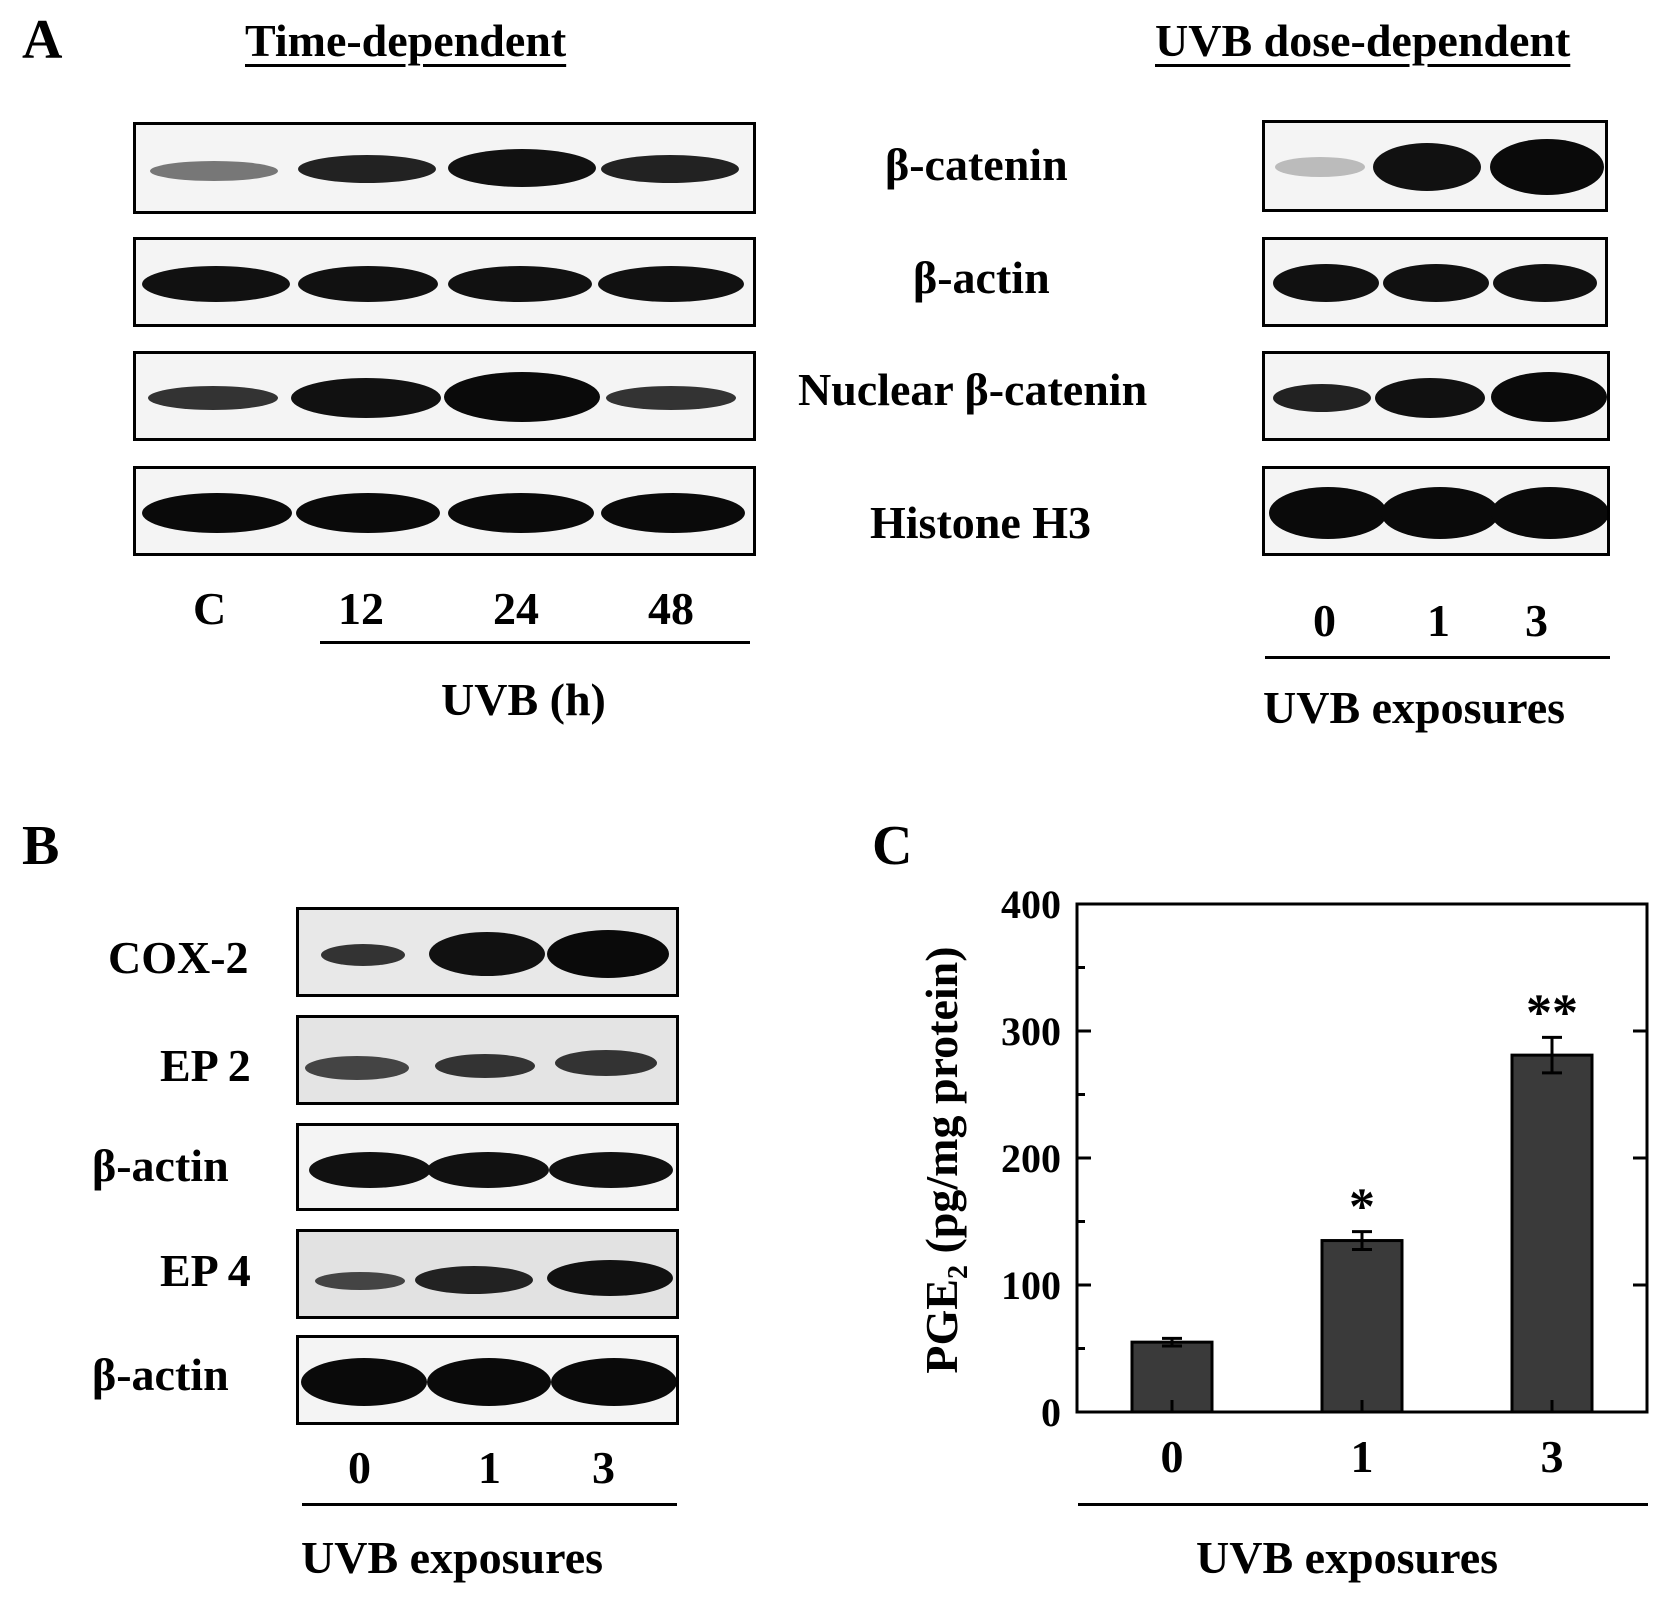  Describe the element at coordinates (1051, 1412) in the screenshot. I see `y-tick-label: 0` at that location.